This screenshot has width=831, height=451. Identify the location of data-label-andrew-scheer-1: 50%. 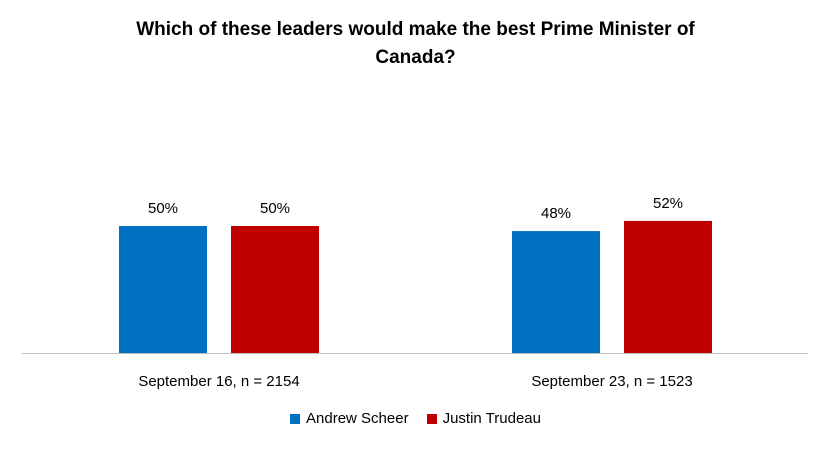
(163, 208).